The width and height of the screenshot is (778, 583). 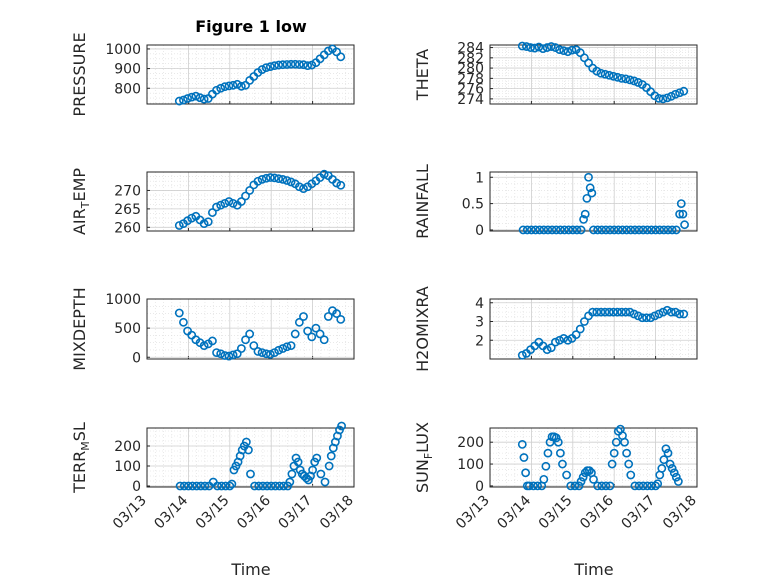 What do you see at coordinates (422, 75) in the screenshot?
I see `y-axis-label-text: THETA` at bounding box center [422, 75].